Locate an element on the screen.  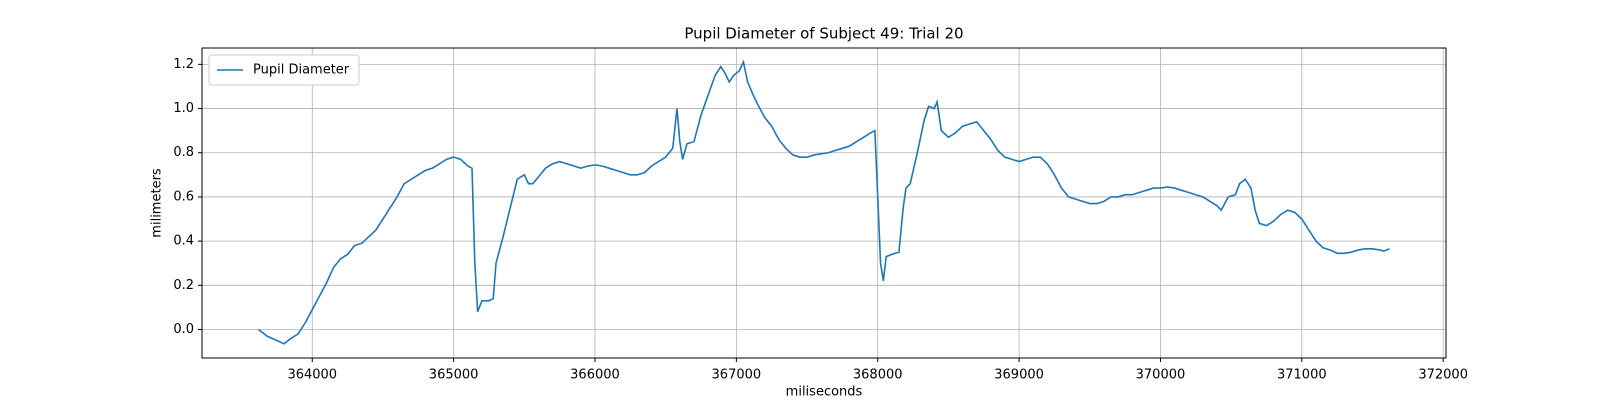
y-tick-label: 1.0 is located at coordinates (183, 108).